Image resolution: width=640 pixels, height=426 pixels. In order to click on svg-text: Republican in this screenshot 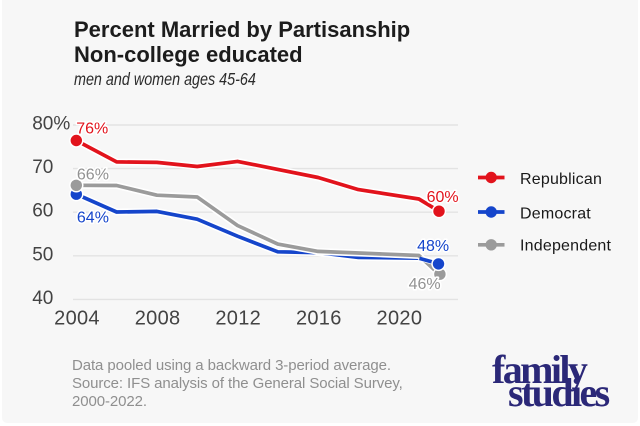, I will do `click(561, 179)`.